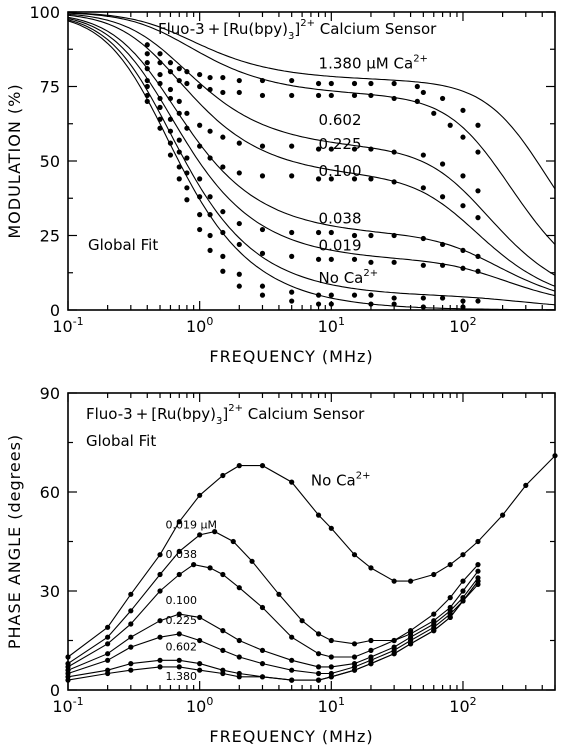  What do you see at coordinates (50, 591) in the screenshot?
I see `phase-y-tick-label: 30` at bounding box center [50, 591].